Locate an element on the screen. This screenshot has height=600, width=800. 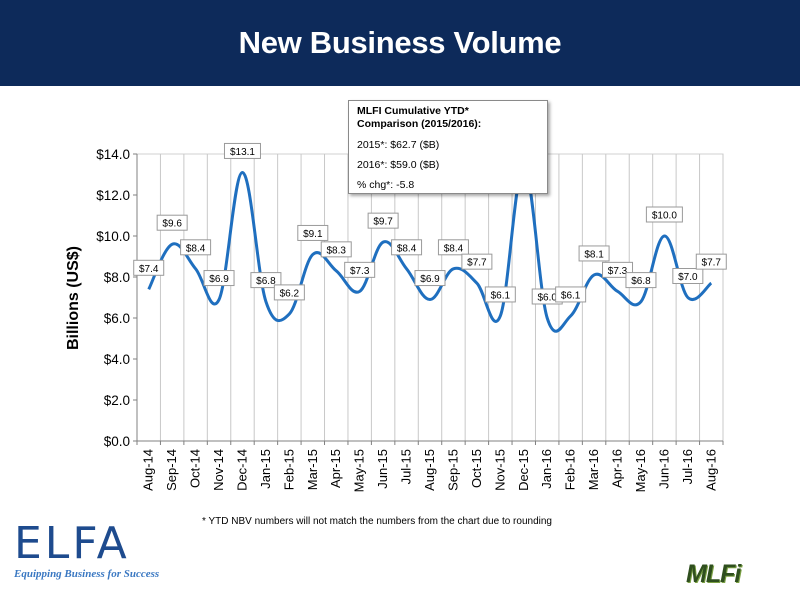
x-tick-label: Apr-15 is located at coordinates (335, 468).